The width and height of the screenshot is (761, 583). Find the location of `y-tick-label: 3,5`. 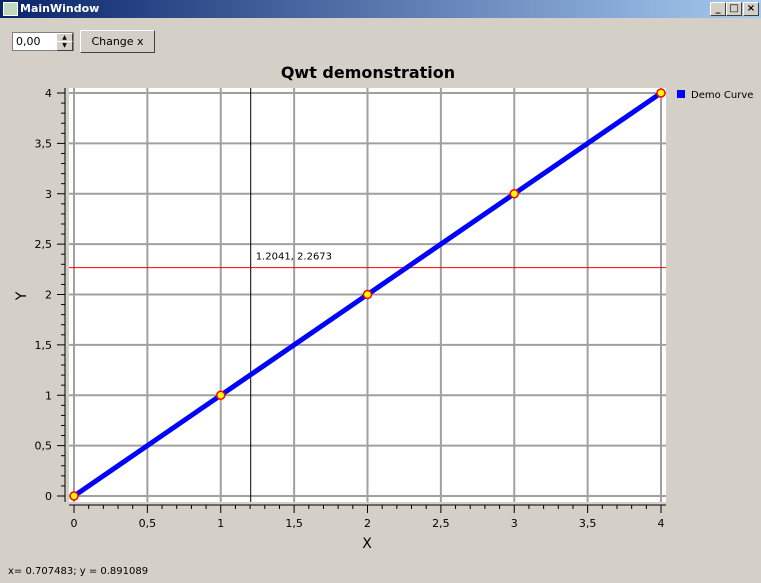

y-tick-label: 3,5 is located at coordinates (44, 143).